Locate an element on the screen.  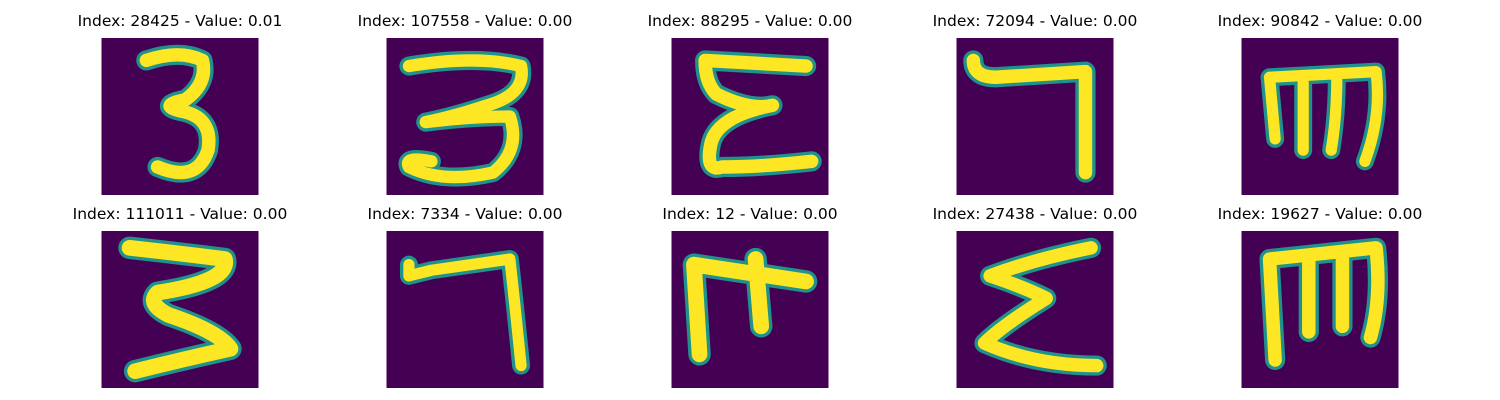
panel-title: Index: 19627 - Value: 0.00 is located at coordinates (1320, 214).